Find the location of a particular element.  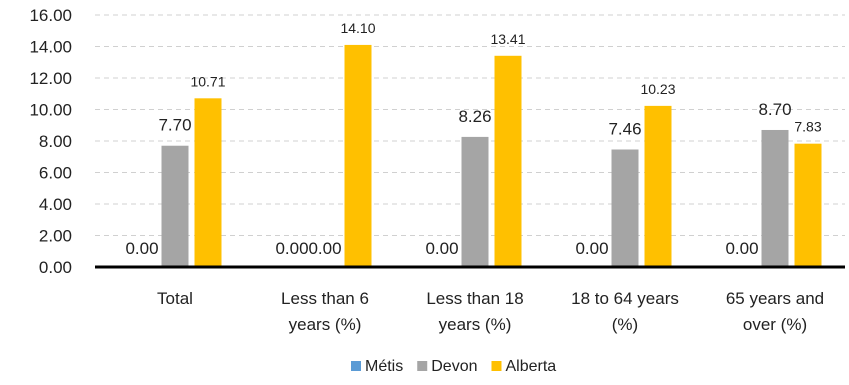

data-label: 7.83 is located at coordinates (807, 127).